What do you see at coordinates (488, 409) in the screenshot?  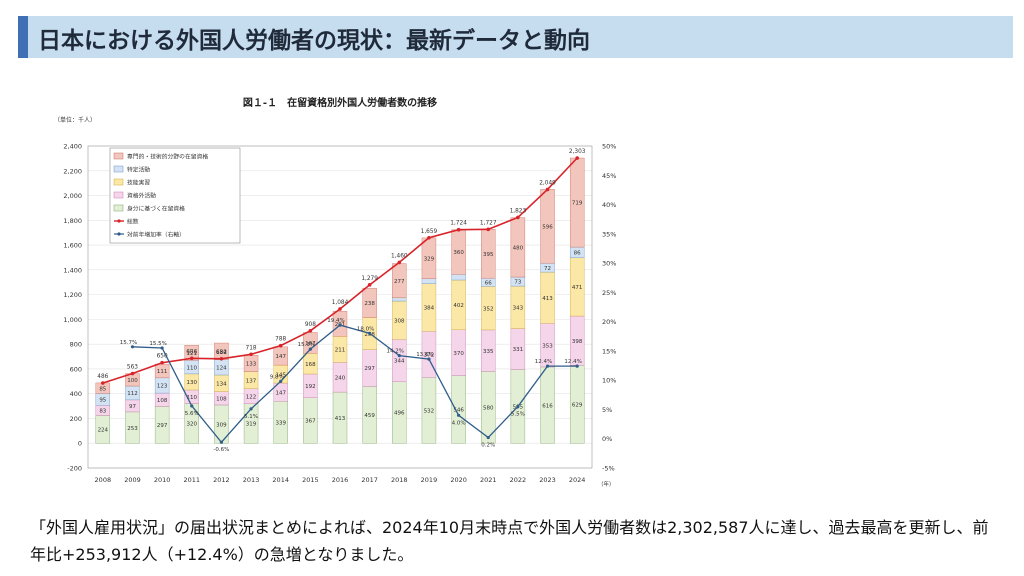 I see `bar-value-label: 580` at bounding box center [488, 409].